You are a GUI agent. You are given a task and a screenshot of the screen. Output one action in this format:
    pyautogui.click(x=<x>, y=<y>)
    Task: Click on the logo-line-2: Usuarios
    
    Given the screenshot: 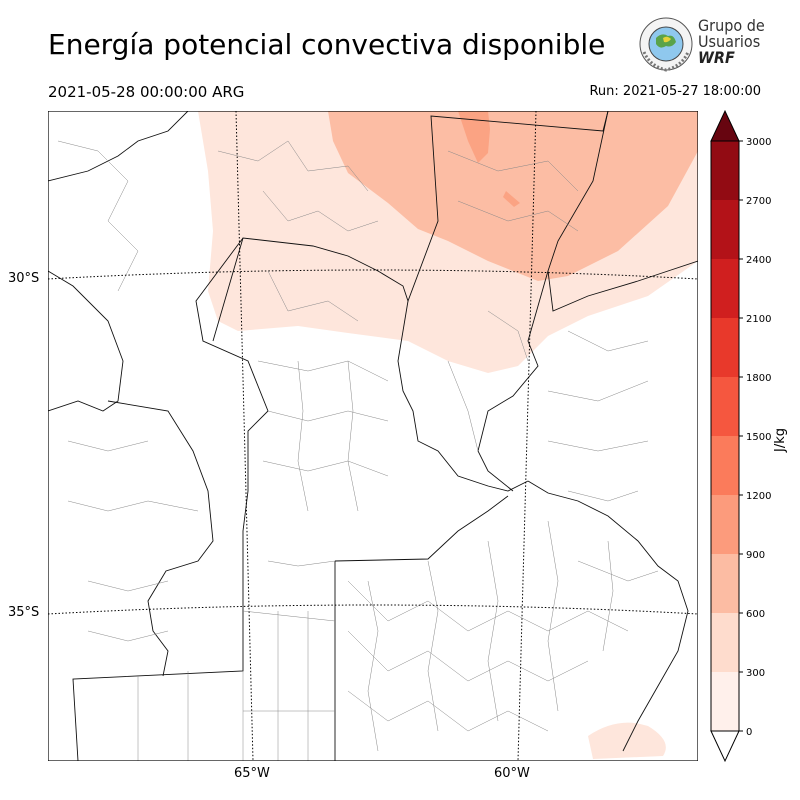 What is the action you would take?
    pyautogui.click(x=729, y=41)
    